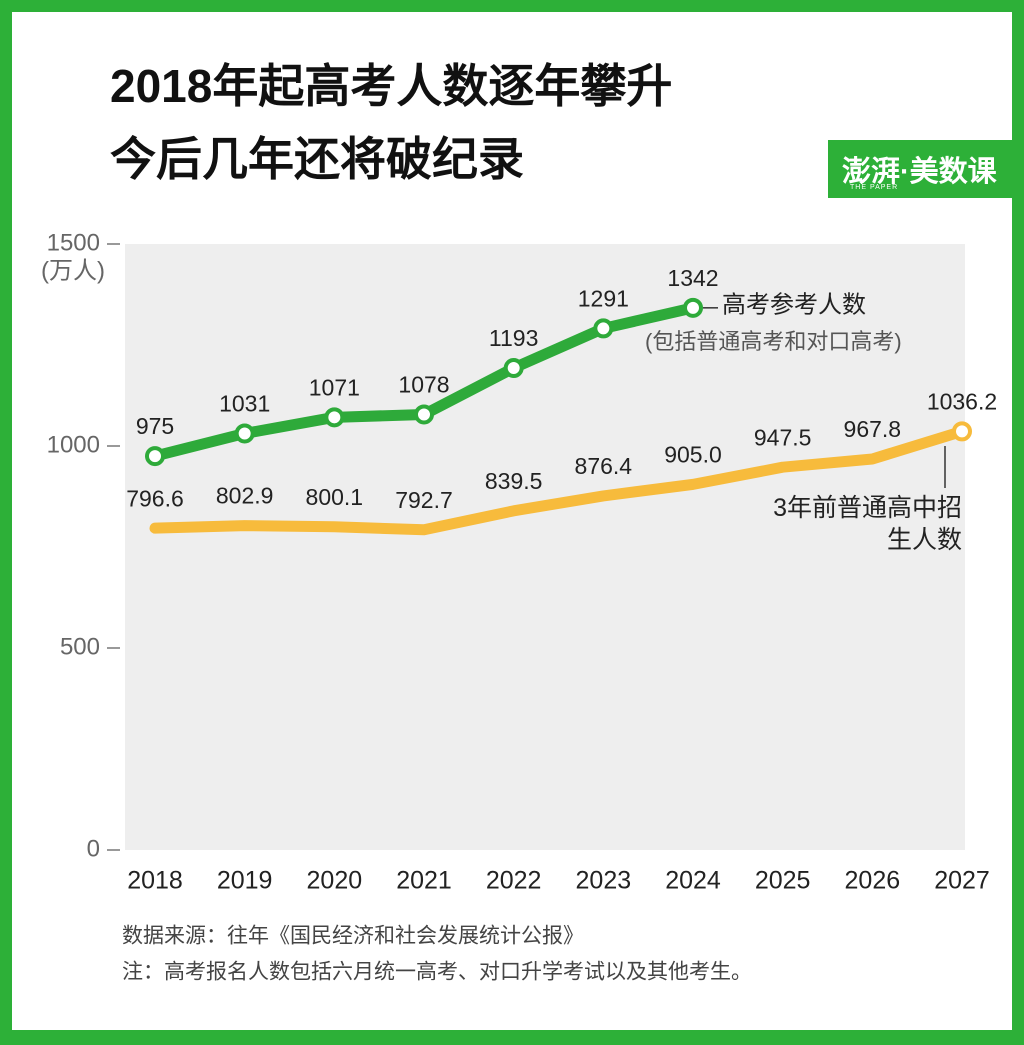 Image resolution: width=1024 pixels, height=1045 pixels. Describe the element at coordinates (93, 848) in the screenshot. I see `y-tick-label: 0` at that location.